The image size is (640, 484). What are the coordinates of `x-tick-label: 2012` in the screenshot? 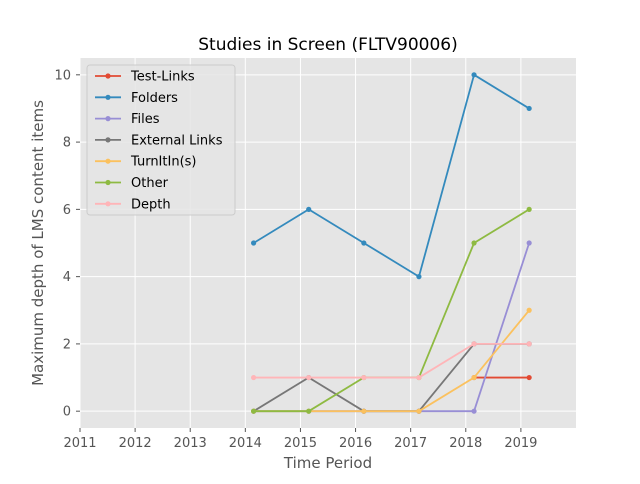 It's located at (135, 443).